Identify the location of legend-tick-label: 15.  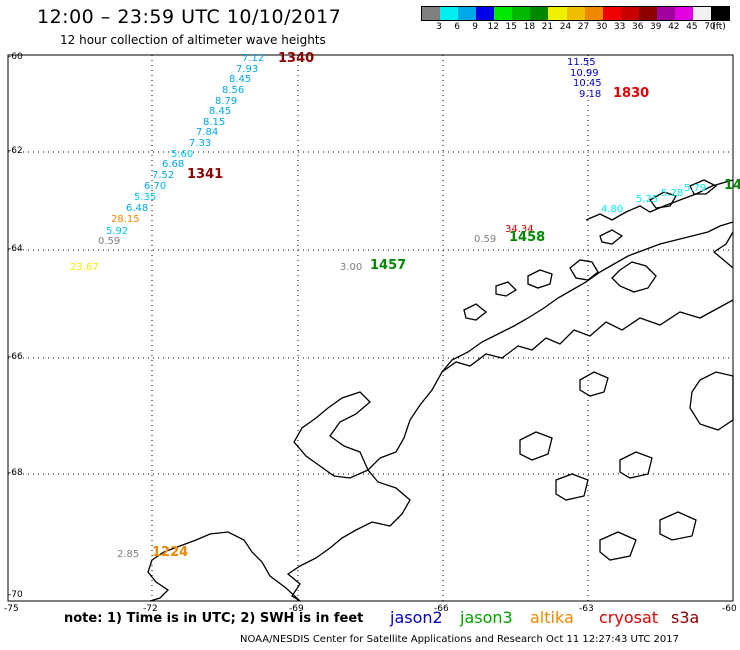
(511, 27).